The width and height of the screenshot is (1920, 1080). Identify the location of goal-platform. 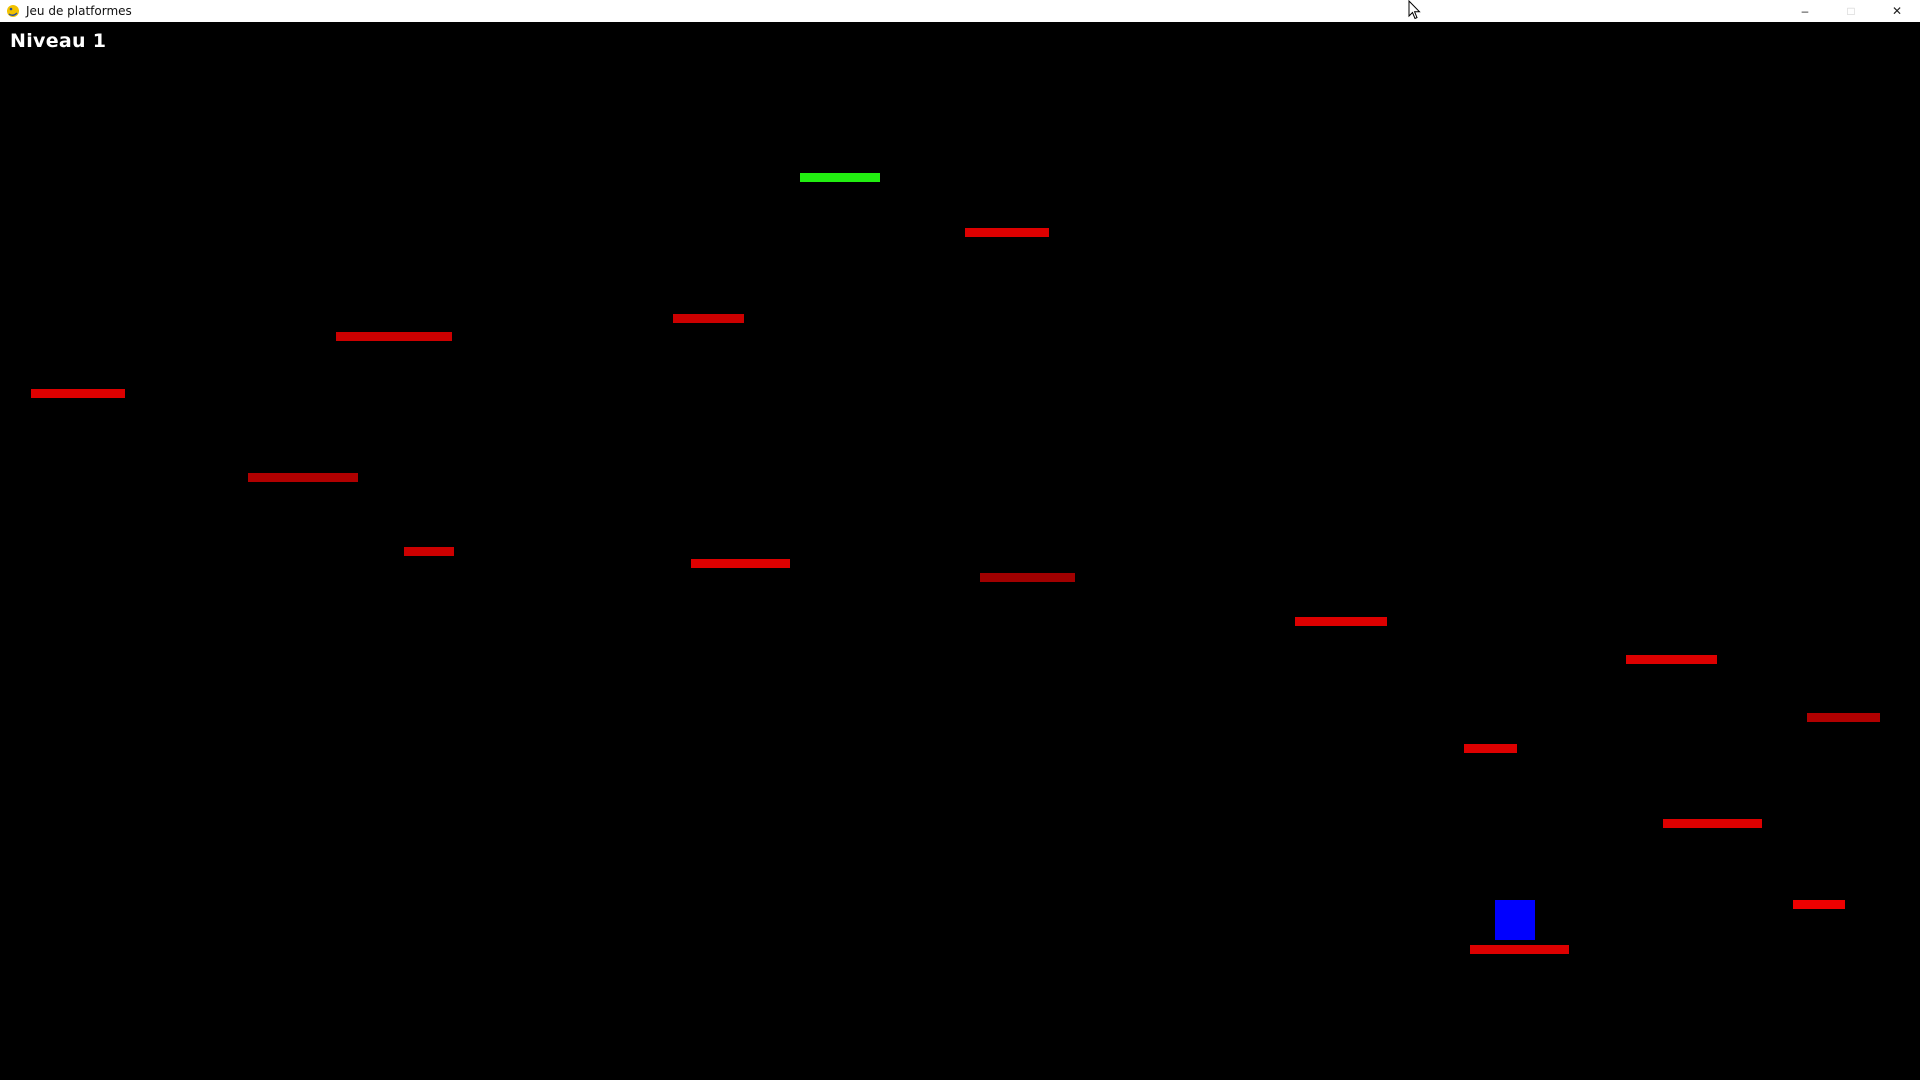
(840, 177).